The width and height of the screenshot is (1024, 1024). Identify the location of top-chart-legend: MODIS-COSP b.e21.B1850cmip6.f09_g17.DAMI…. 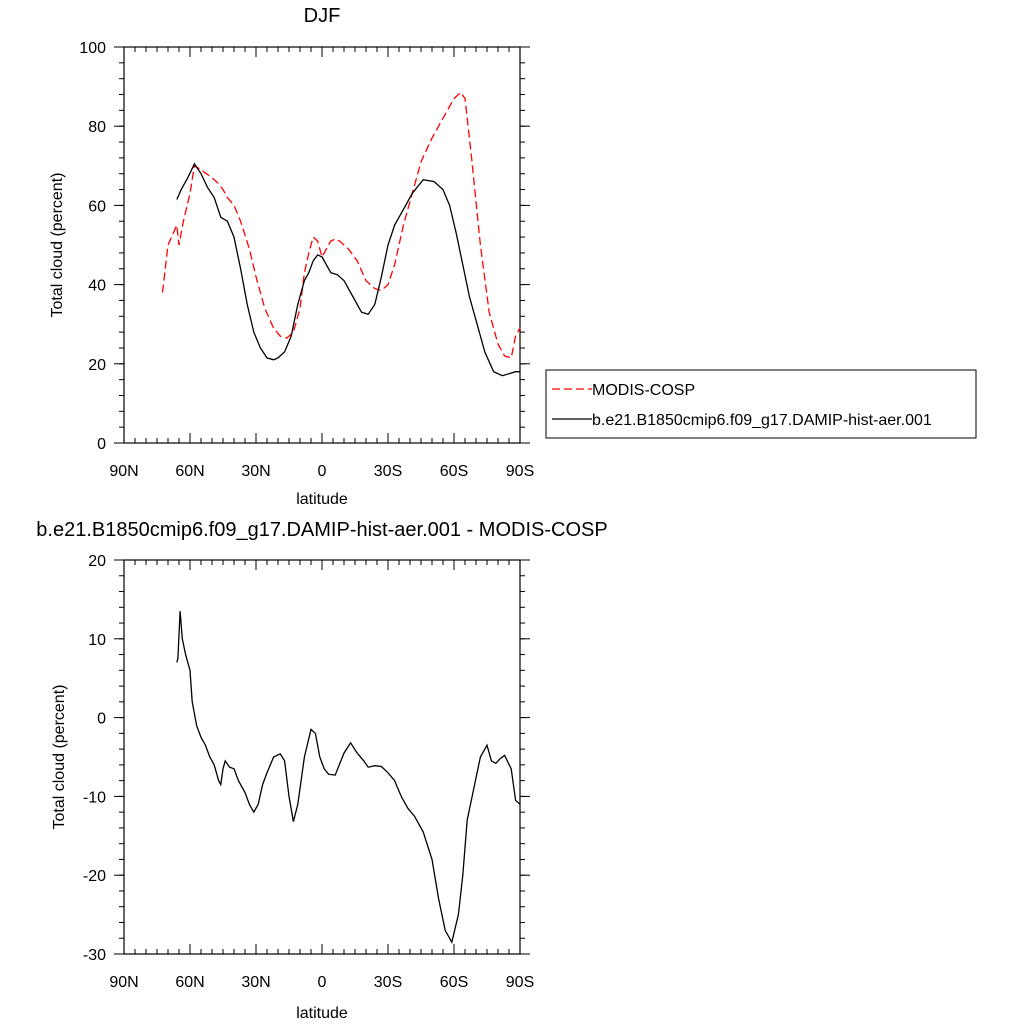
(761, 404).